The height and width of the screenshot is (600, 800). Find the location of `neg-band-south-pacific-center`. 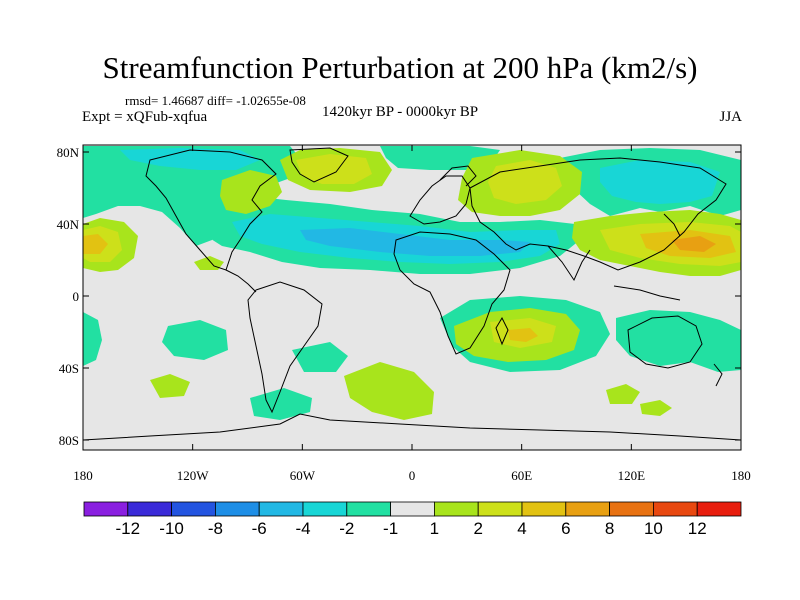

neg-band-south-pacific-center is located at coordinates (195, 340).